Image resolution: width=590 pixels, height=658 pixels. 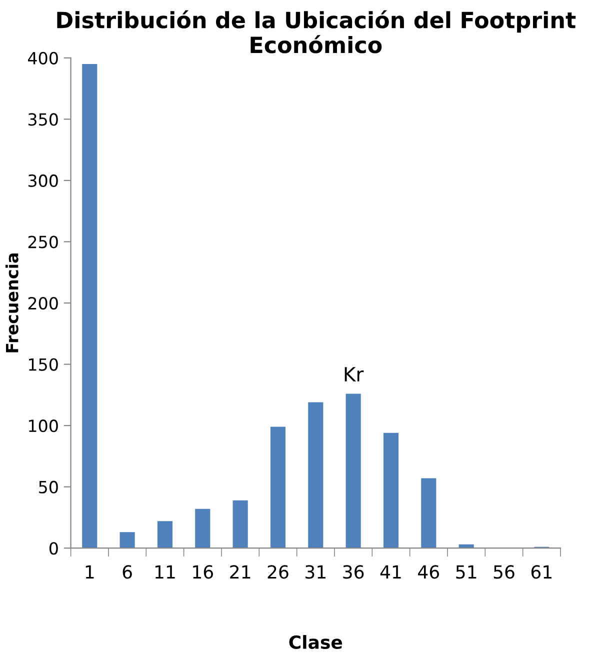 I want to click on y-tick-label: 300, so click(x=43, y=181).